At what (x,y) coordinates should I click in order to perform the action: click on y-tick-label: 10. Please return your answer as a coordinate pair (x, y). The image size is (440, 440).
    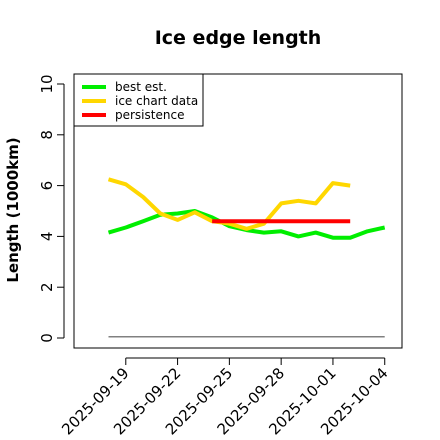
    Looking at the image, I should click on (47, 83).